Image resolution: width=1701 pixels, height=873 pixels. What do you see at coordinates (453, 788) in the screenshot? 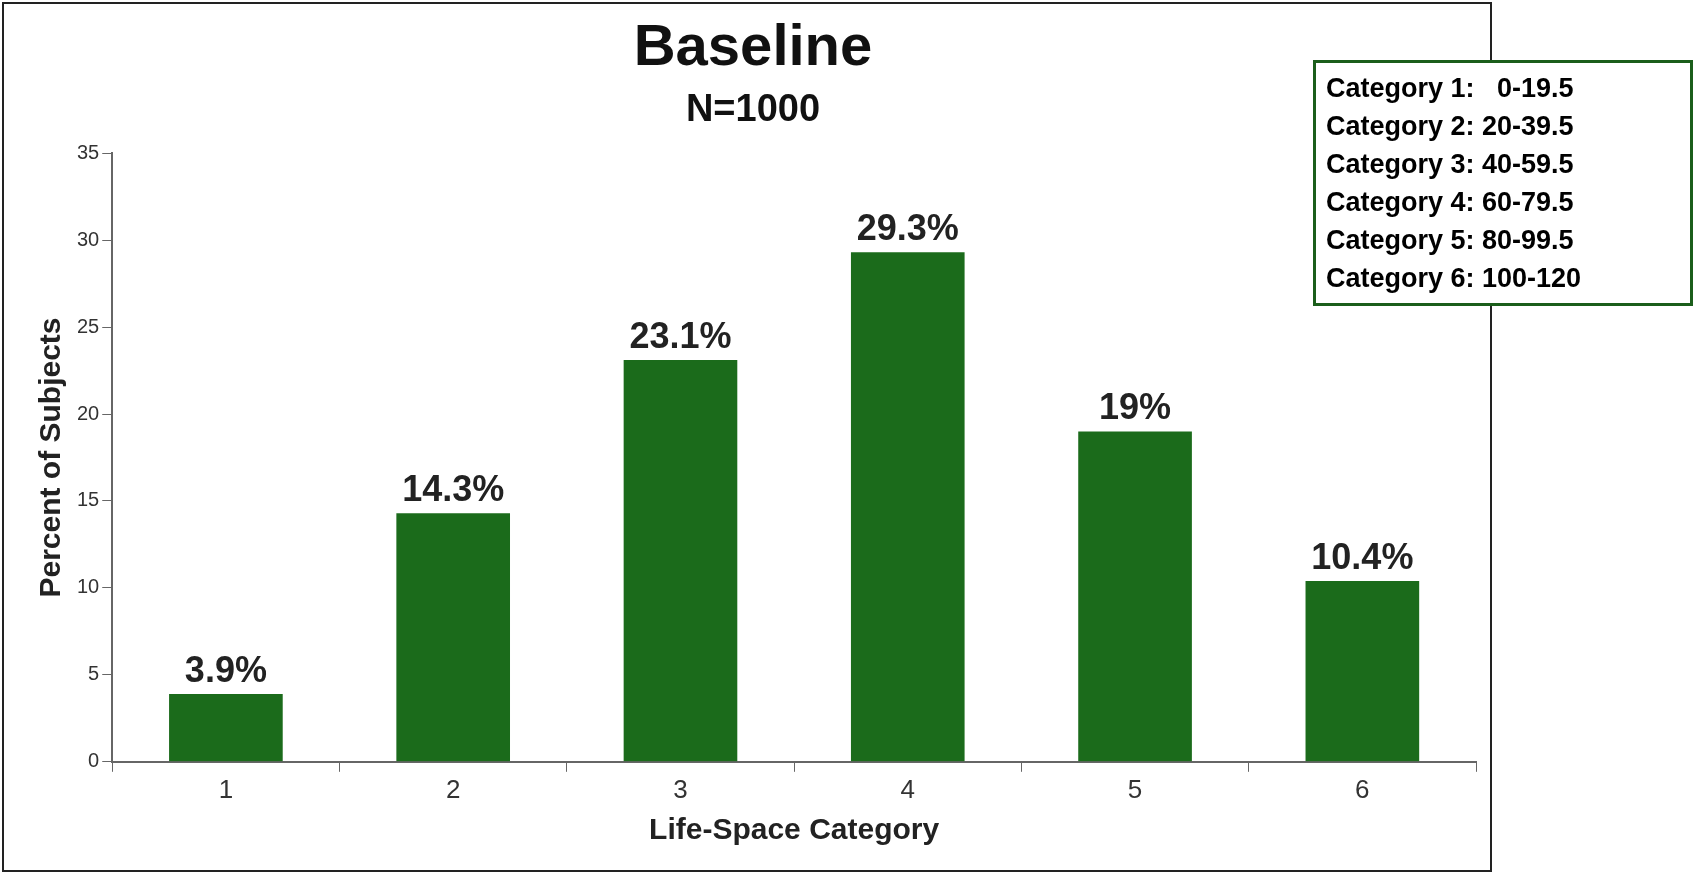
I see `x-tick-label: 2` at bounding box center [453, 788].